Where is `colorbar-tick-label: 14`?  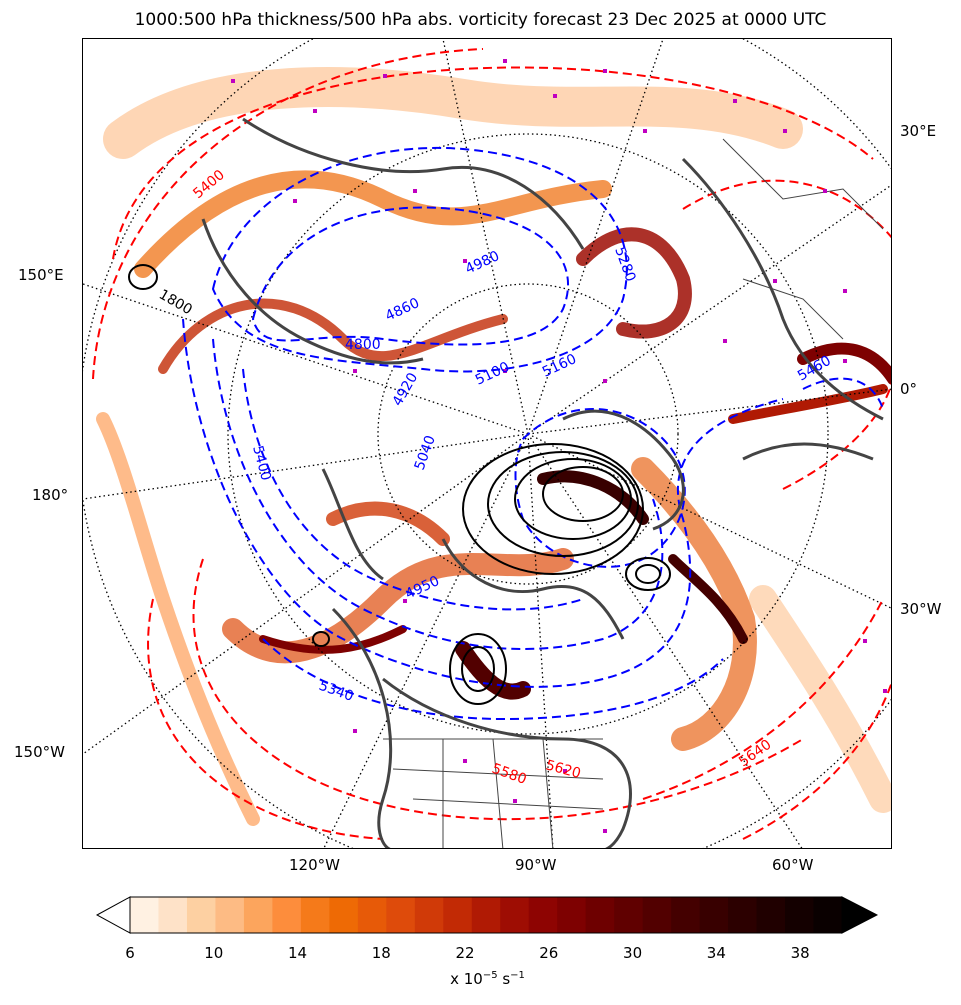 colorbar-tick-label: 14 is located at coordinates (297, 953).